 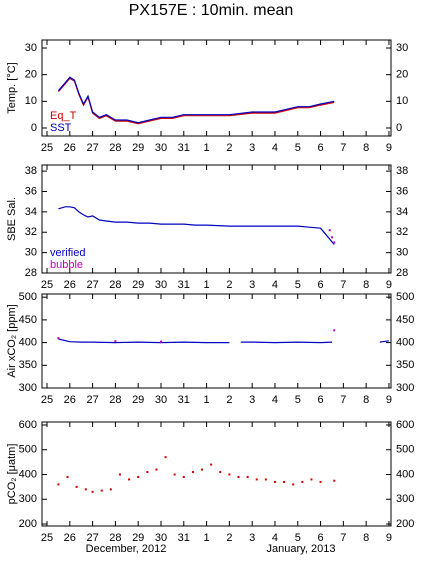 What do you see at coordinates (28, 524) in the screenshot?
I see `y-tick-label: 200` at bounding box center [28, 524].